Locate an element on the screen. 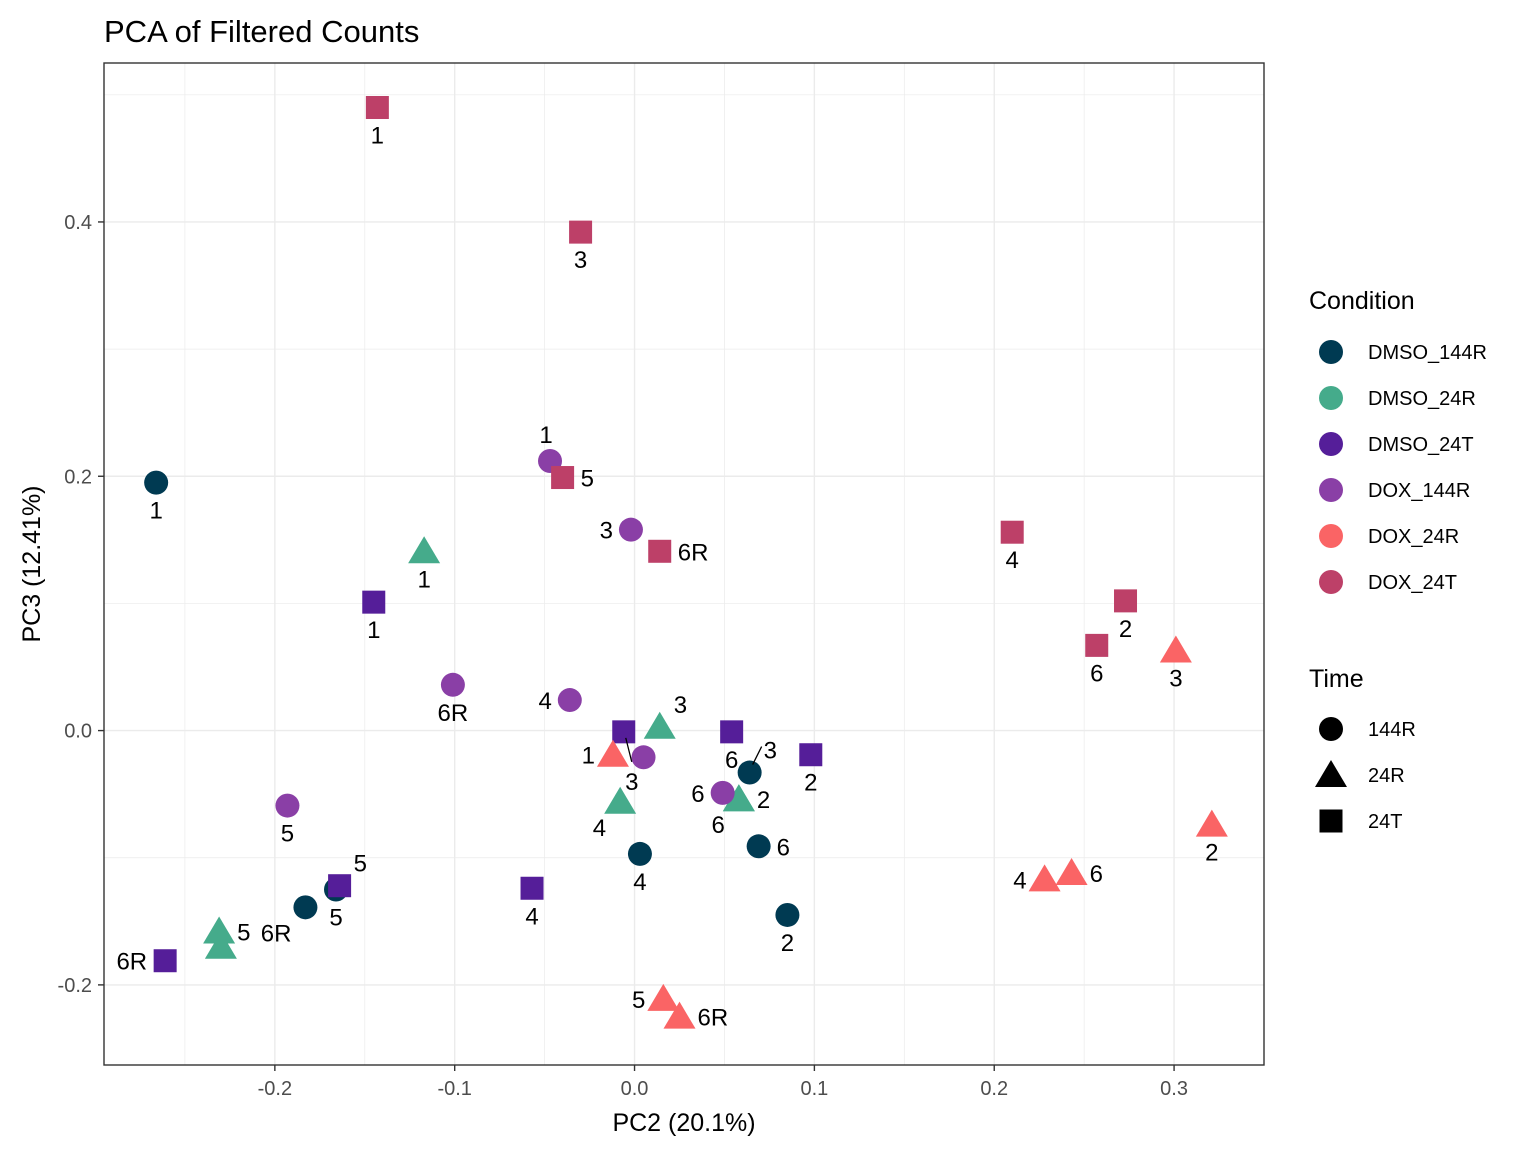 The width and height of the screenshot is (1536, 1152). legend-condition-label: DOX_24R is located at coordinates (1413, 537).